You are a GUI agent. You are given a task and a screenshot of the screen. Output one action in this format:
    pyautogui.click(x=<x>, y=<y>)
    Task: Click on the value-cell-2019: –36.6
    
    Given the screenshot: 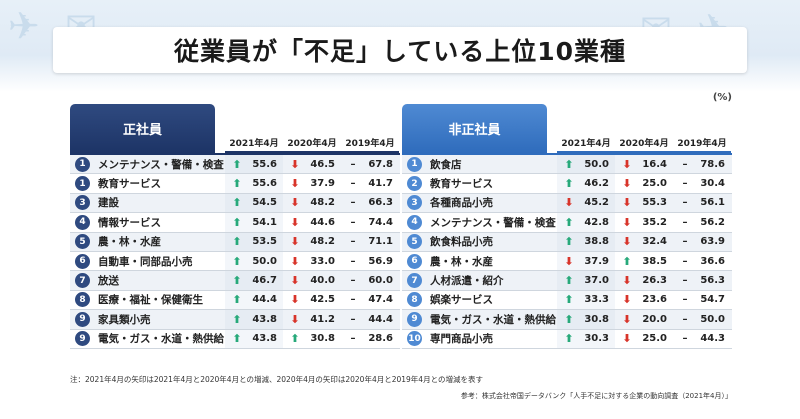 What is the action you would take?
    pyautogui.click(x=702, y=261)
    